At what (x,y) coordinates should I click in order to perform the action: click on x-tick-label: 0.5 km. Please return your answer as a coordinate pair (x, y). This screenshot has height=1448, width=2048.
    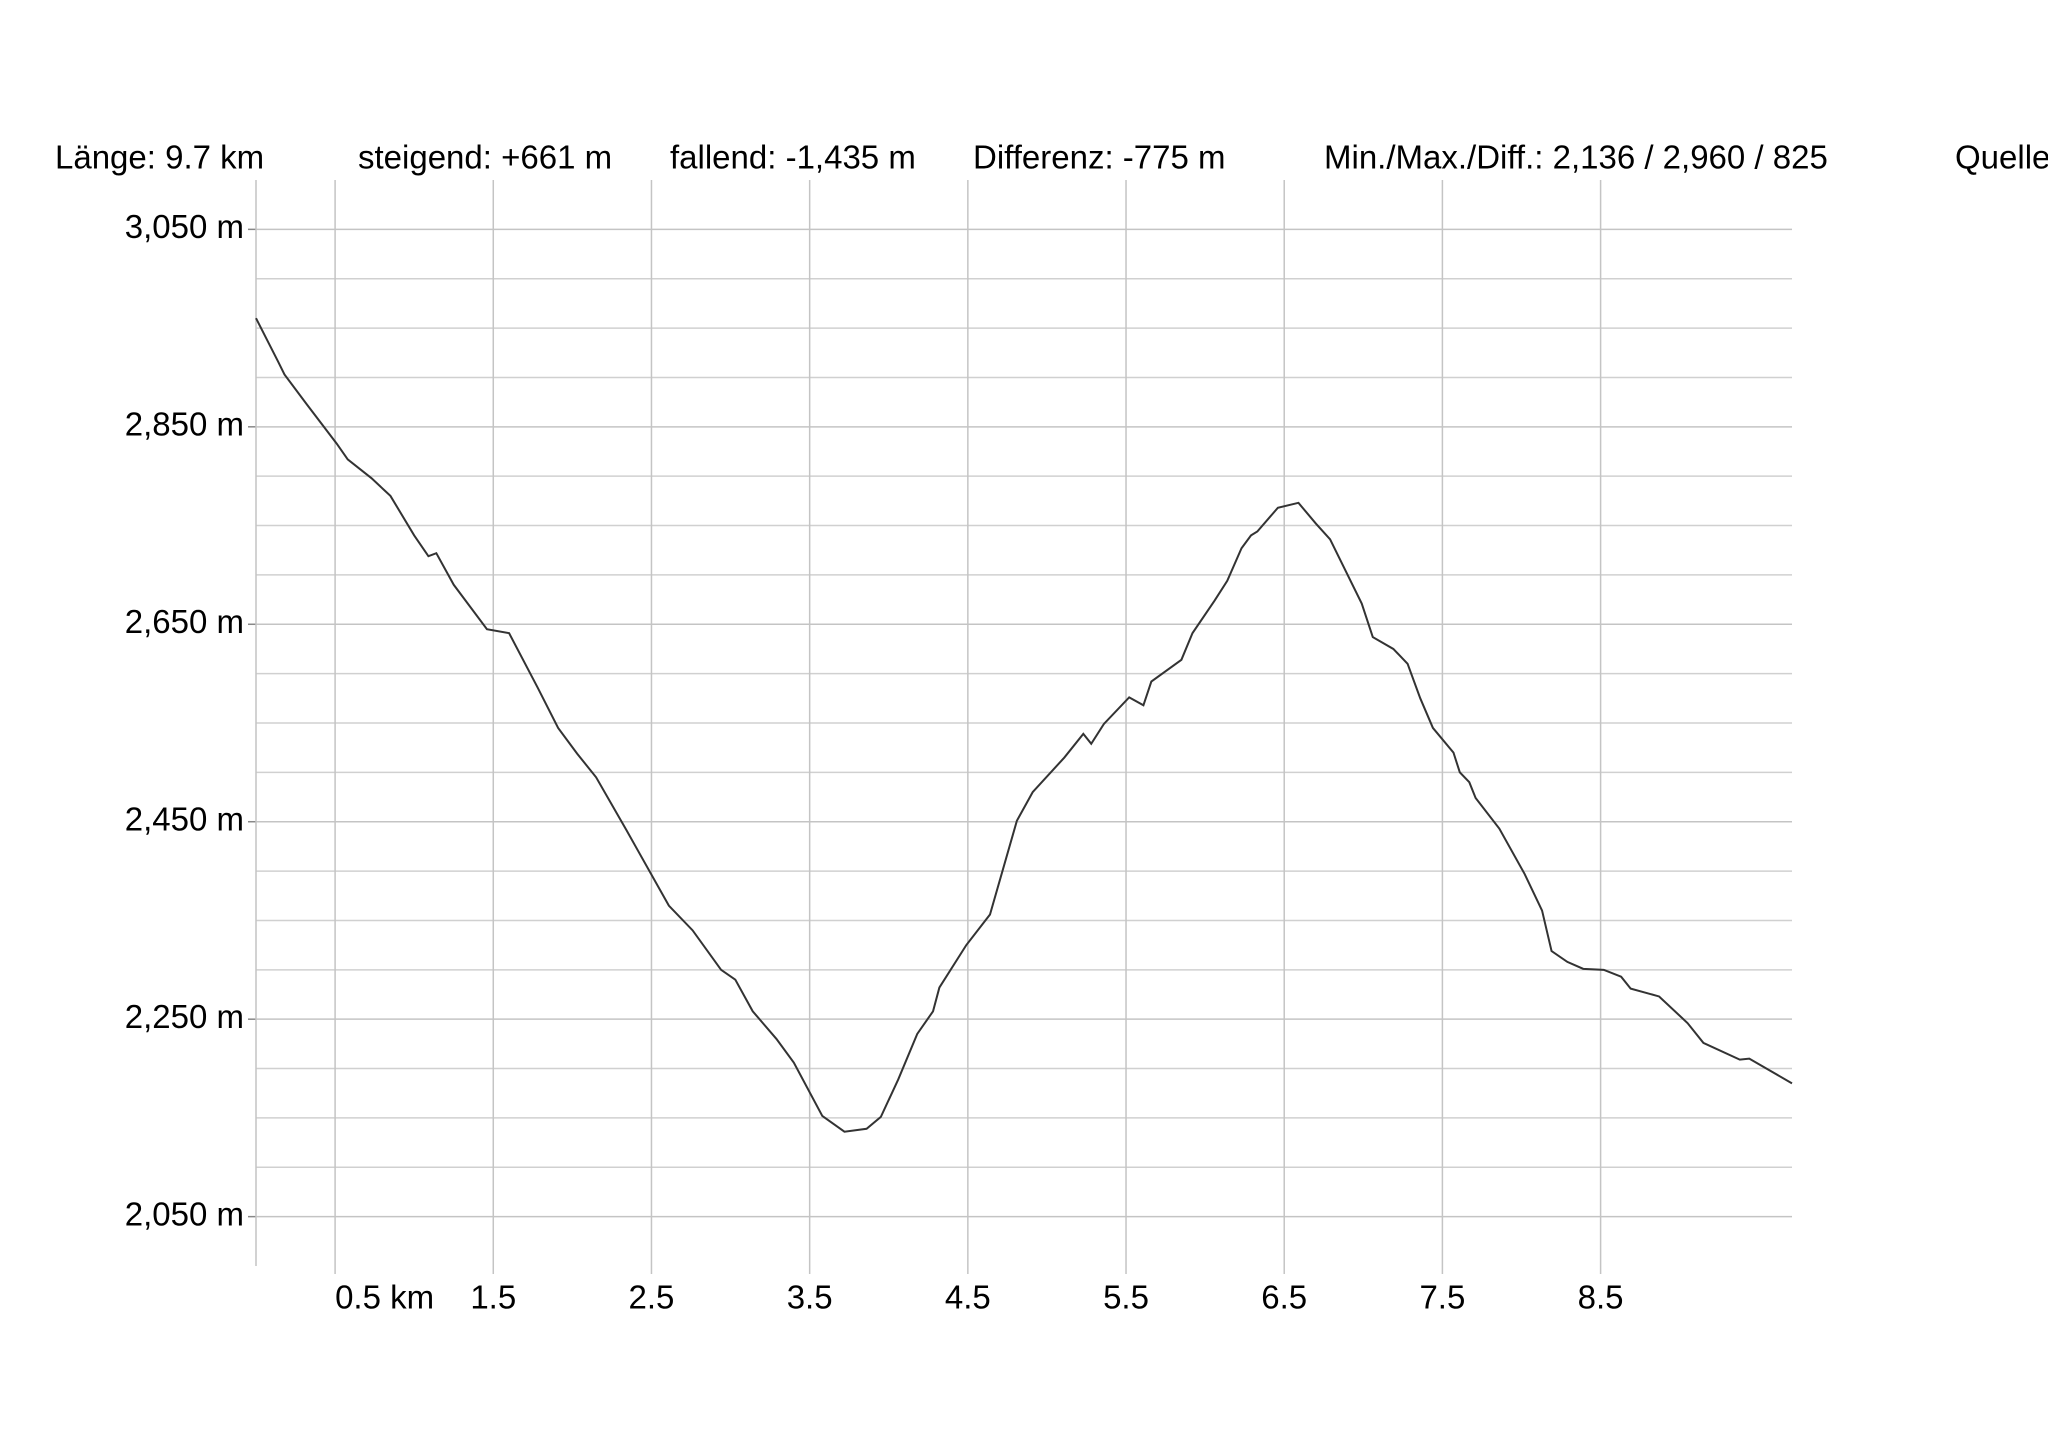
    Looking at the image, I should click on (384, 1297).